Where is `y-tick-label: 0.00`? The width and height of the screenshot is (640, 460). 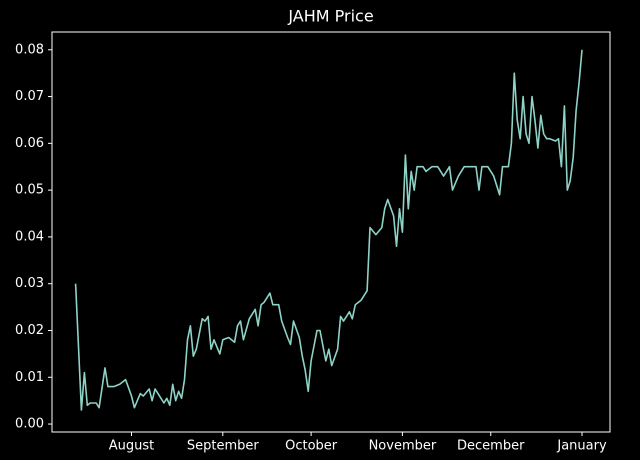 y-tick-label: 0.00 is located at coordinates (29, 424).